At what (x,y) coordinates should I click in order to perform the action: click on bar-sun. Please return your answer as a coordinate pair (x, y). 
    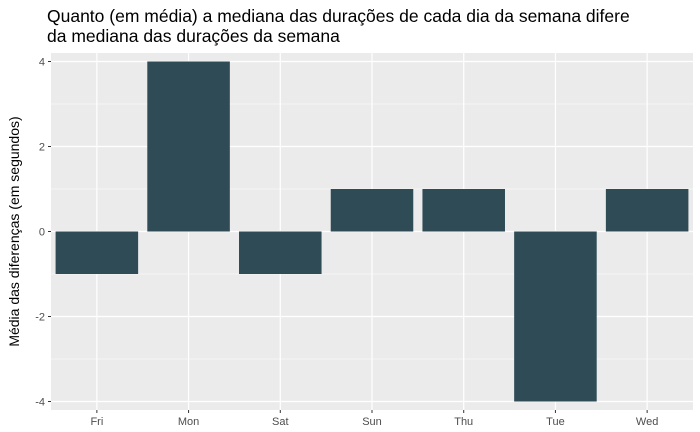
    Looking at the image, I should click on (372, 210).